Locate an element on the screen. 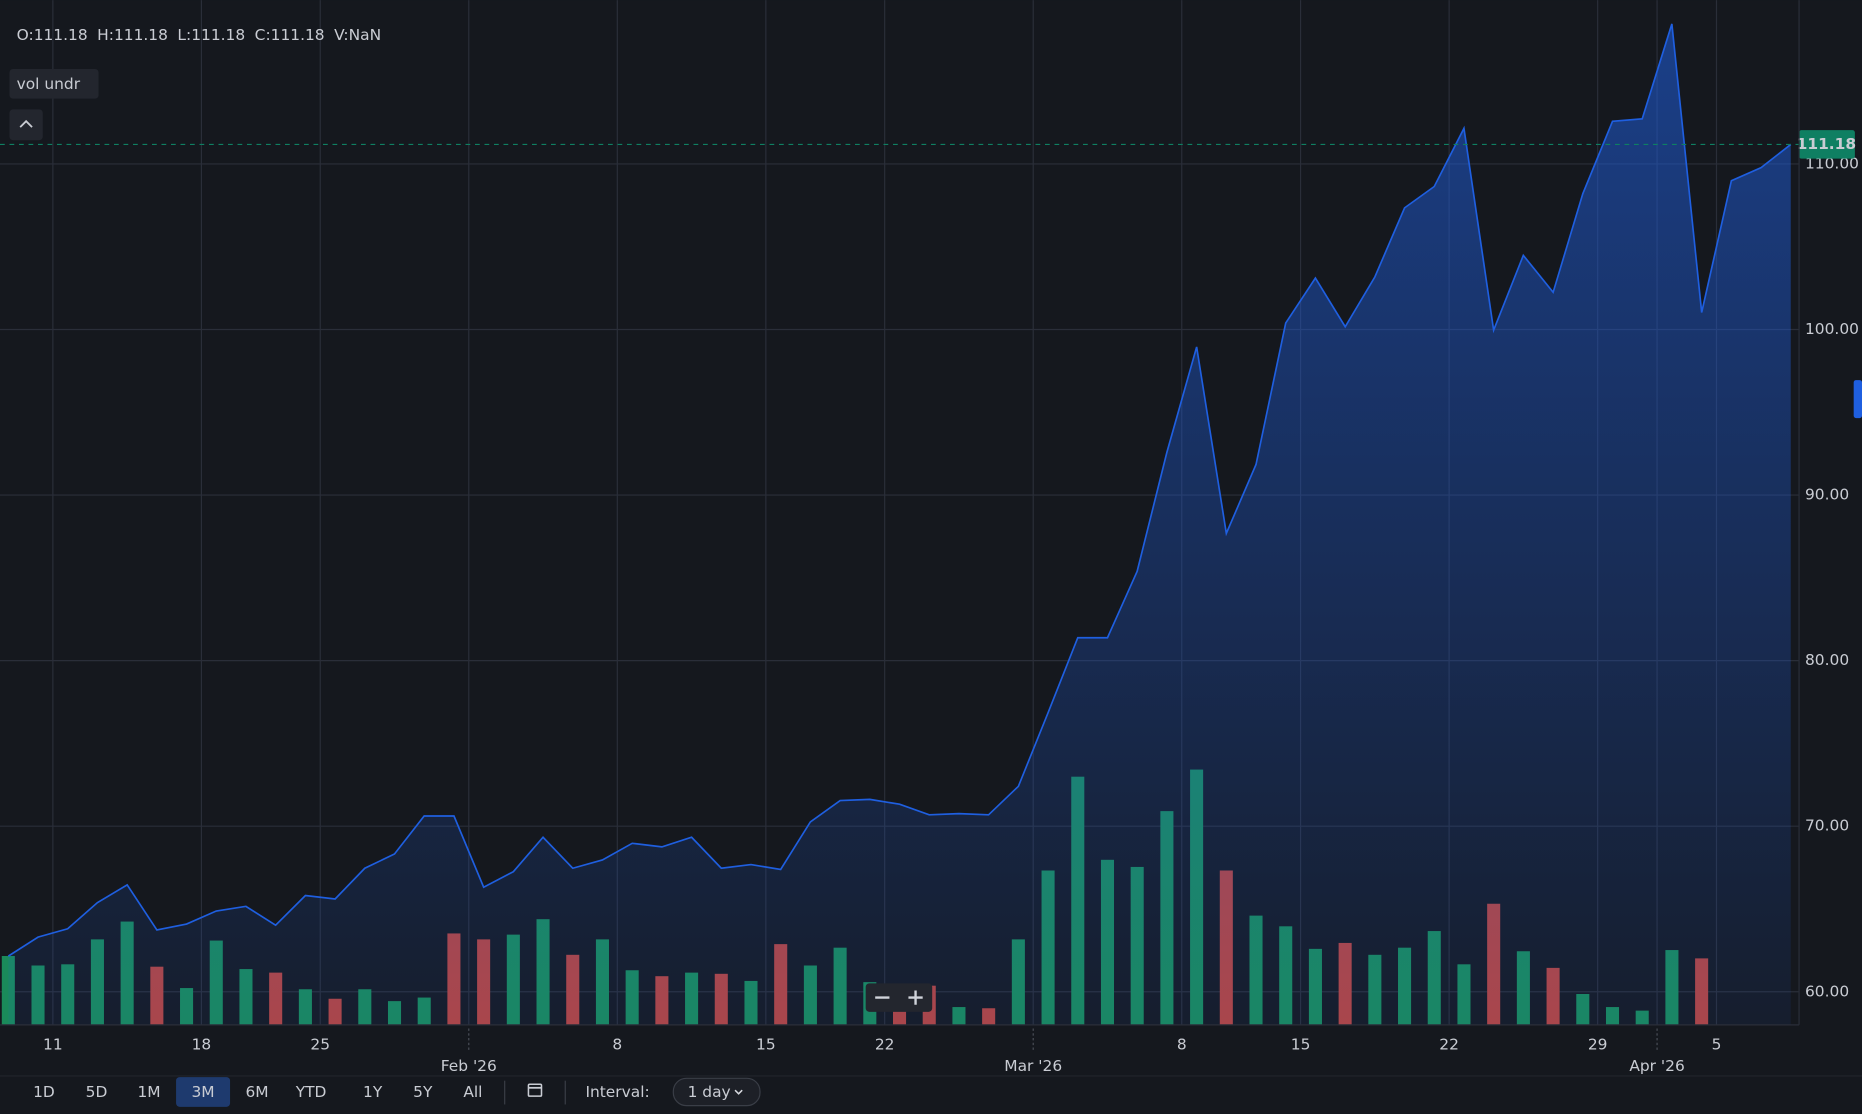  ohlc-legend: O:111.18 H:111.18 L:111.18 C:111.18 V:NaN is located at coordinates (199, 35).